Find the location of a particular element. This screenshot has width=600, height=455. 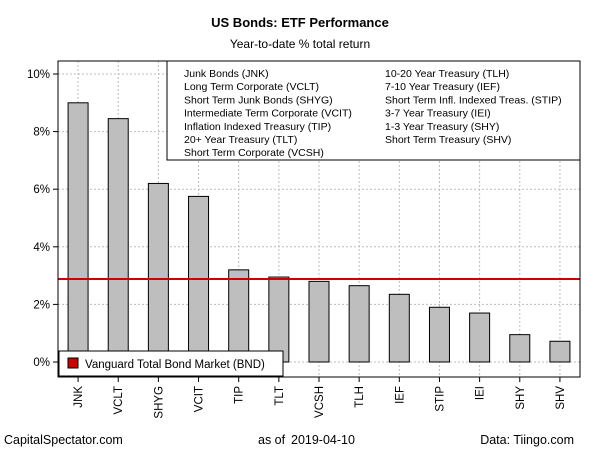

bar-tlh is located at coordinates (359, 324).